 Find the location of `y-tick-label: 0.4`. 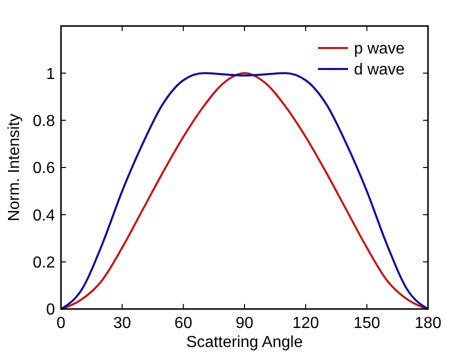

y-tick-label: 0.4 is located at coordinates (44, 215).